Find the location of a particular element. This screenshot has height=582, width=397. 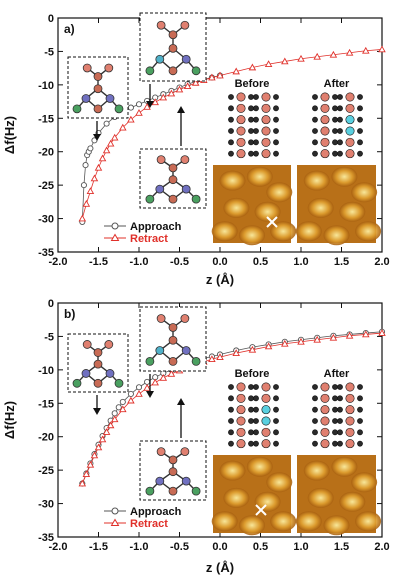

y-tick-label: -15 is located at coordinates (46, 119).